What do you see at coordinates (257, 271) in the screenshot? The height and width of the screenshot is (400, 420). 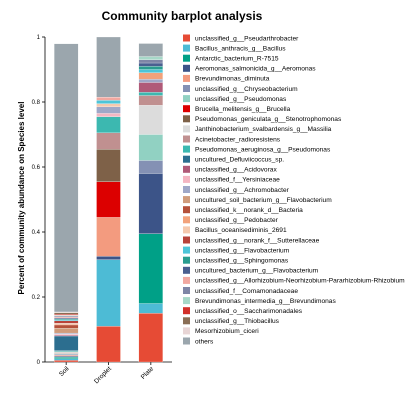 I see `legend-label: uncultured_bacterium_g__Flavobacterium` at bounding box center [257, 271].